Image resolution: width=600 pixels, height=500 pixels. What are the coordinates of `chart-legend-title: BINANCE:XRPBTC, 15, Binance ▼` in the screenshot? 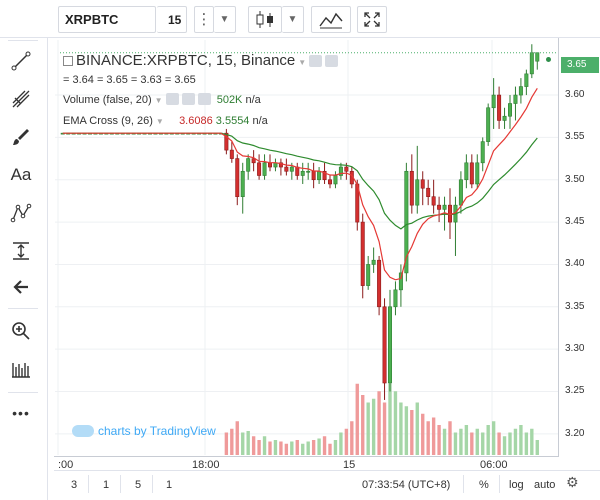 It's located at (201, 60).